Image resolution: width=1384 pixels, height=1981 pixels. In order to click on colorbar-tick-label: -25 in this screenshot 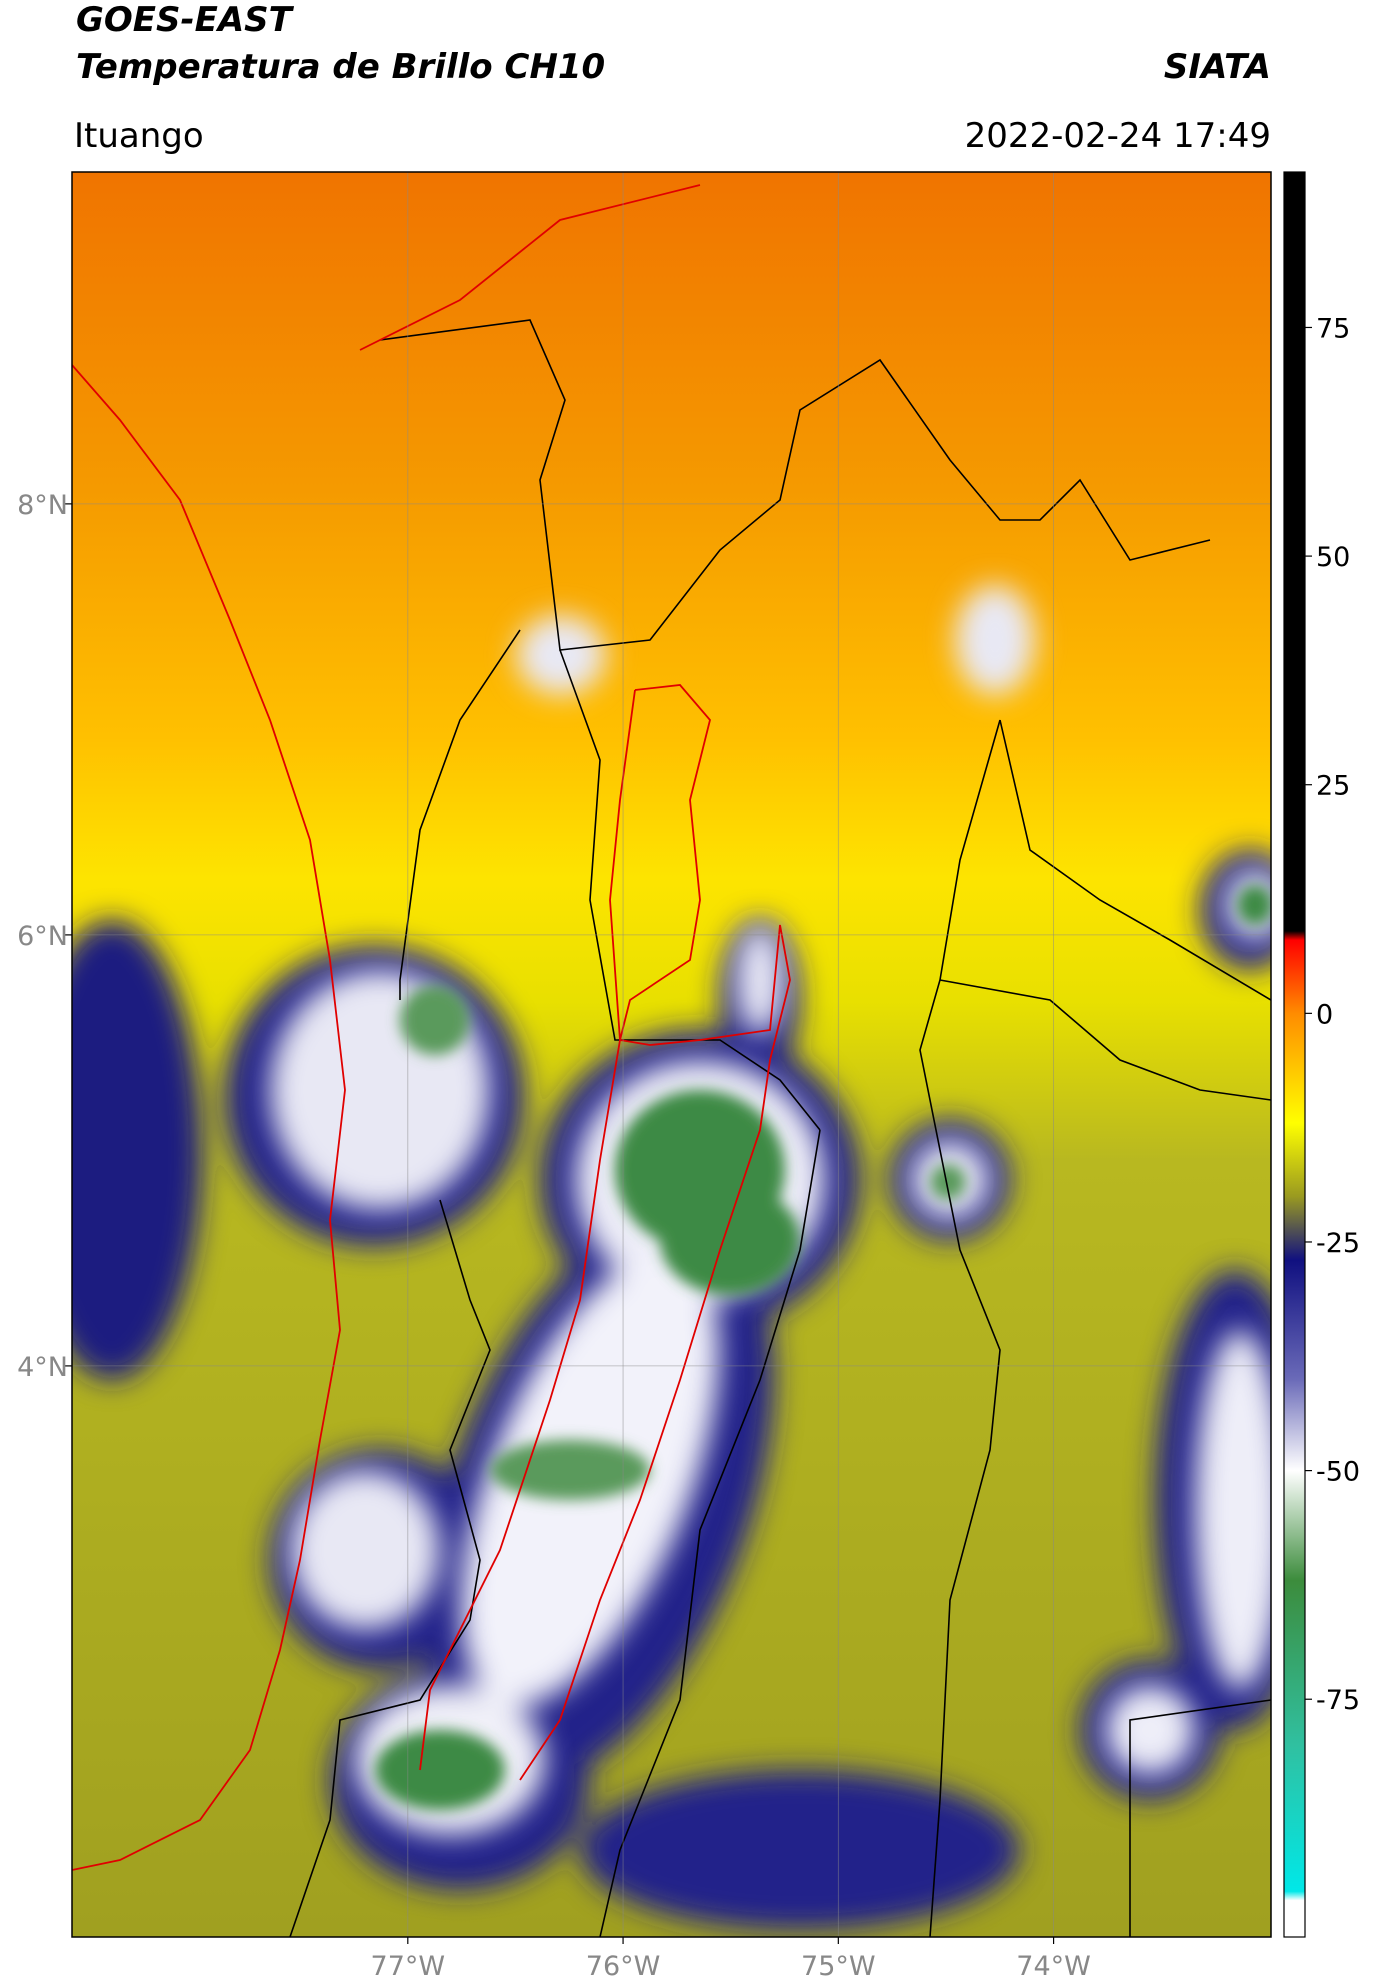, I will do `click(1338, 1243)`.